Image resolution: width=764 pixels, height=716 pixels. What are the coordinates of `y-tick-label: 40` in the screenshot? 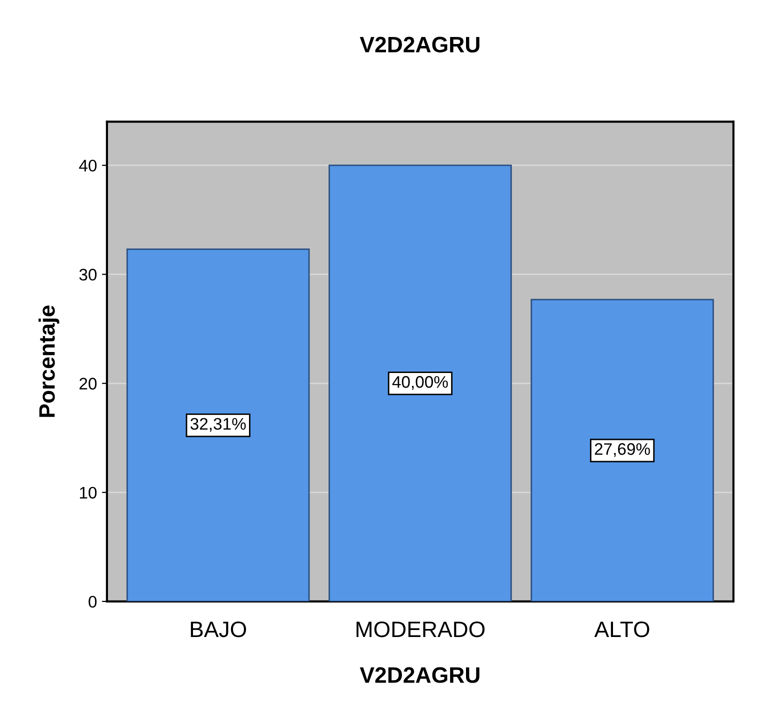 It's located at (88, 166).